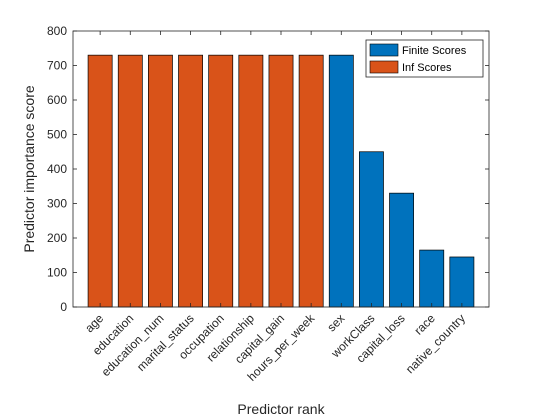  I want to click on bar-inf-scores-education, so click(130, 181).